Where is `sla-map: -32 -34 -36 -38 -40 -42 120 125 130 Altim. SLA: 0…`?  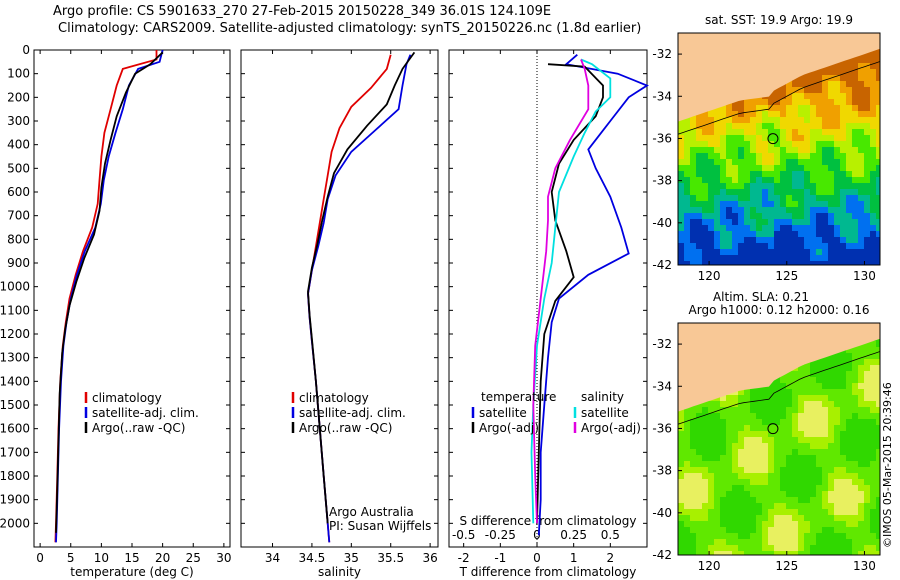 sla-map: -32 -34 -36 -38 -40 -42 120 125 130 Altim. SLA: 0… is located at coordinates (766, 431).